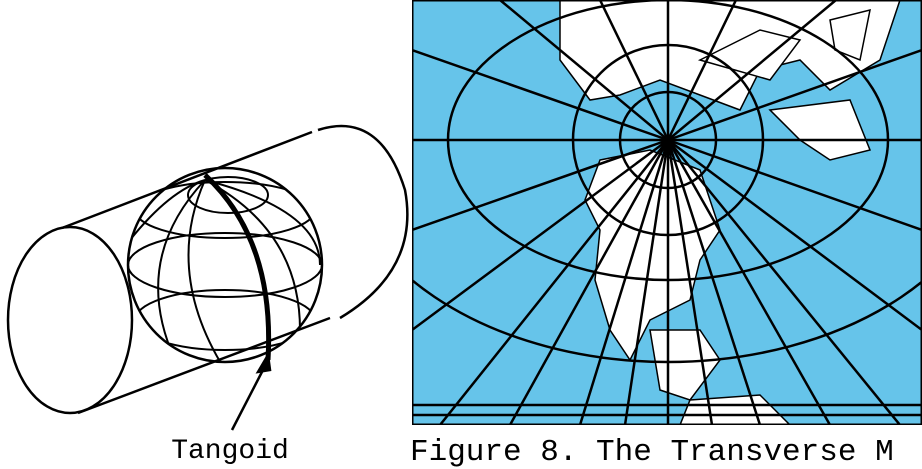 Image resolution: width=922 pixels, height=469 pixels. I want to click on tangoid-label: Tangoid, so click(230, 451).